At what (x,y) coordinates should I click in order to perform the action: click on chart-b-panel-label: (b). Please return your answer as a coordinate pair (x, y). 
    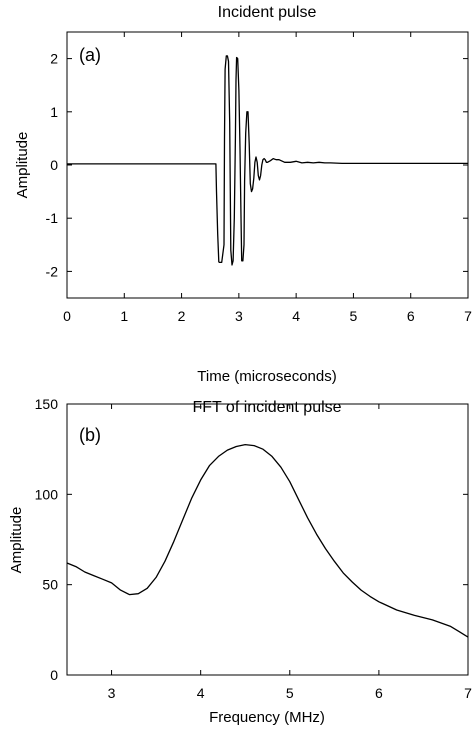
    Looking at the image, I should click on (90, 435).